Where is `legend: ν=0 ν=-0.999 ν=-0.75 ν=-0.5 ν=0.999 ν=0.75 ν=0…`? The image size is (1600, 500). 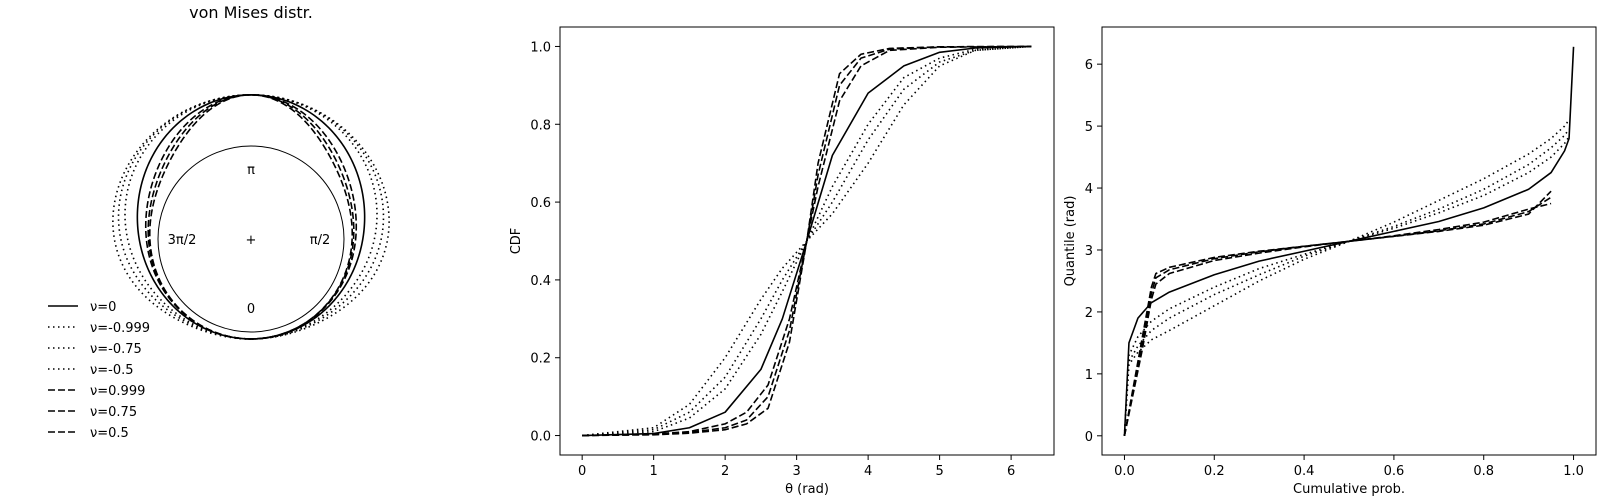
legend: ν=0 ν=-0.999 ν=-0.75 ν=-0.5 ν=0.999 ν=0.75 ν=0… is located at coordinates (99, 370).